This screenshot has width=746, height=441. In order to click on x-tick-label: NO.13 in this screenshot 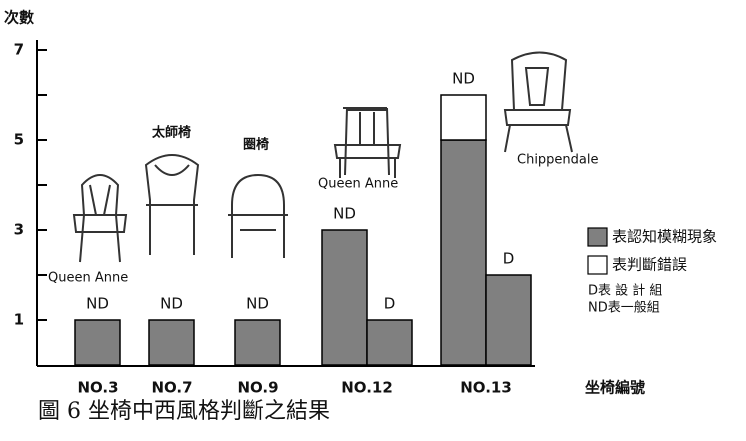, I will do `click(486, 388)`.